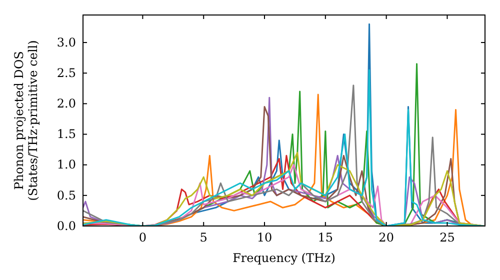  Describe the element at coordinates (264, 237) in the screenshot. I see `x-tick-label: 10` at that location.